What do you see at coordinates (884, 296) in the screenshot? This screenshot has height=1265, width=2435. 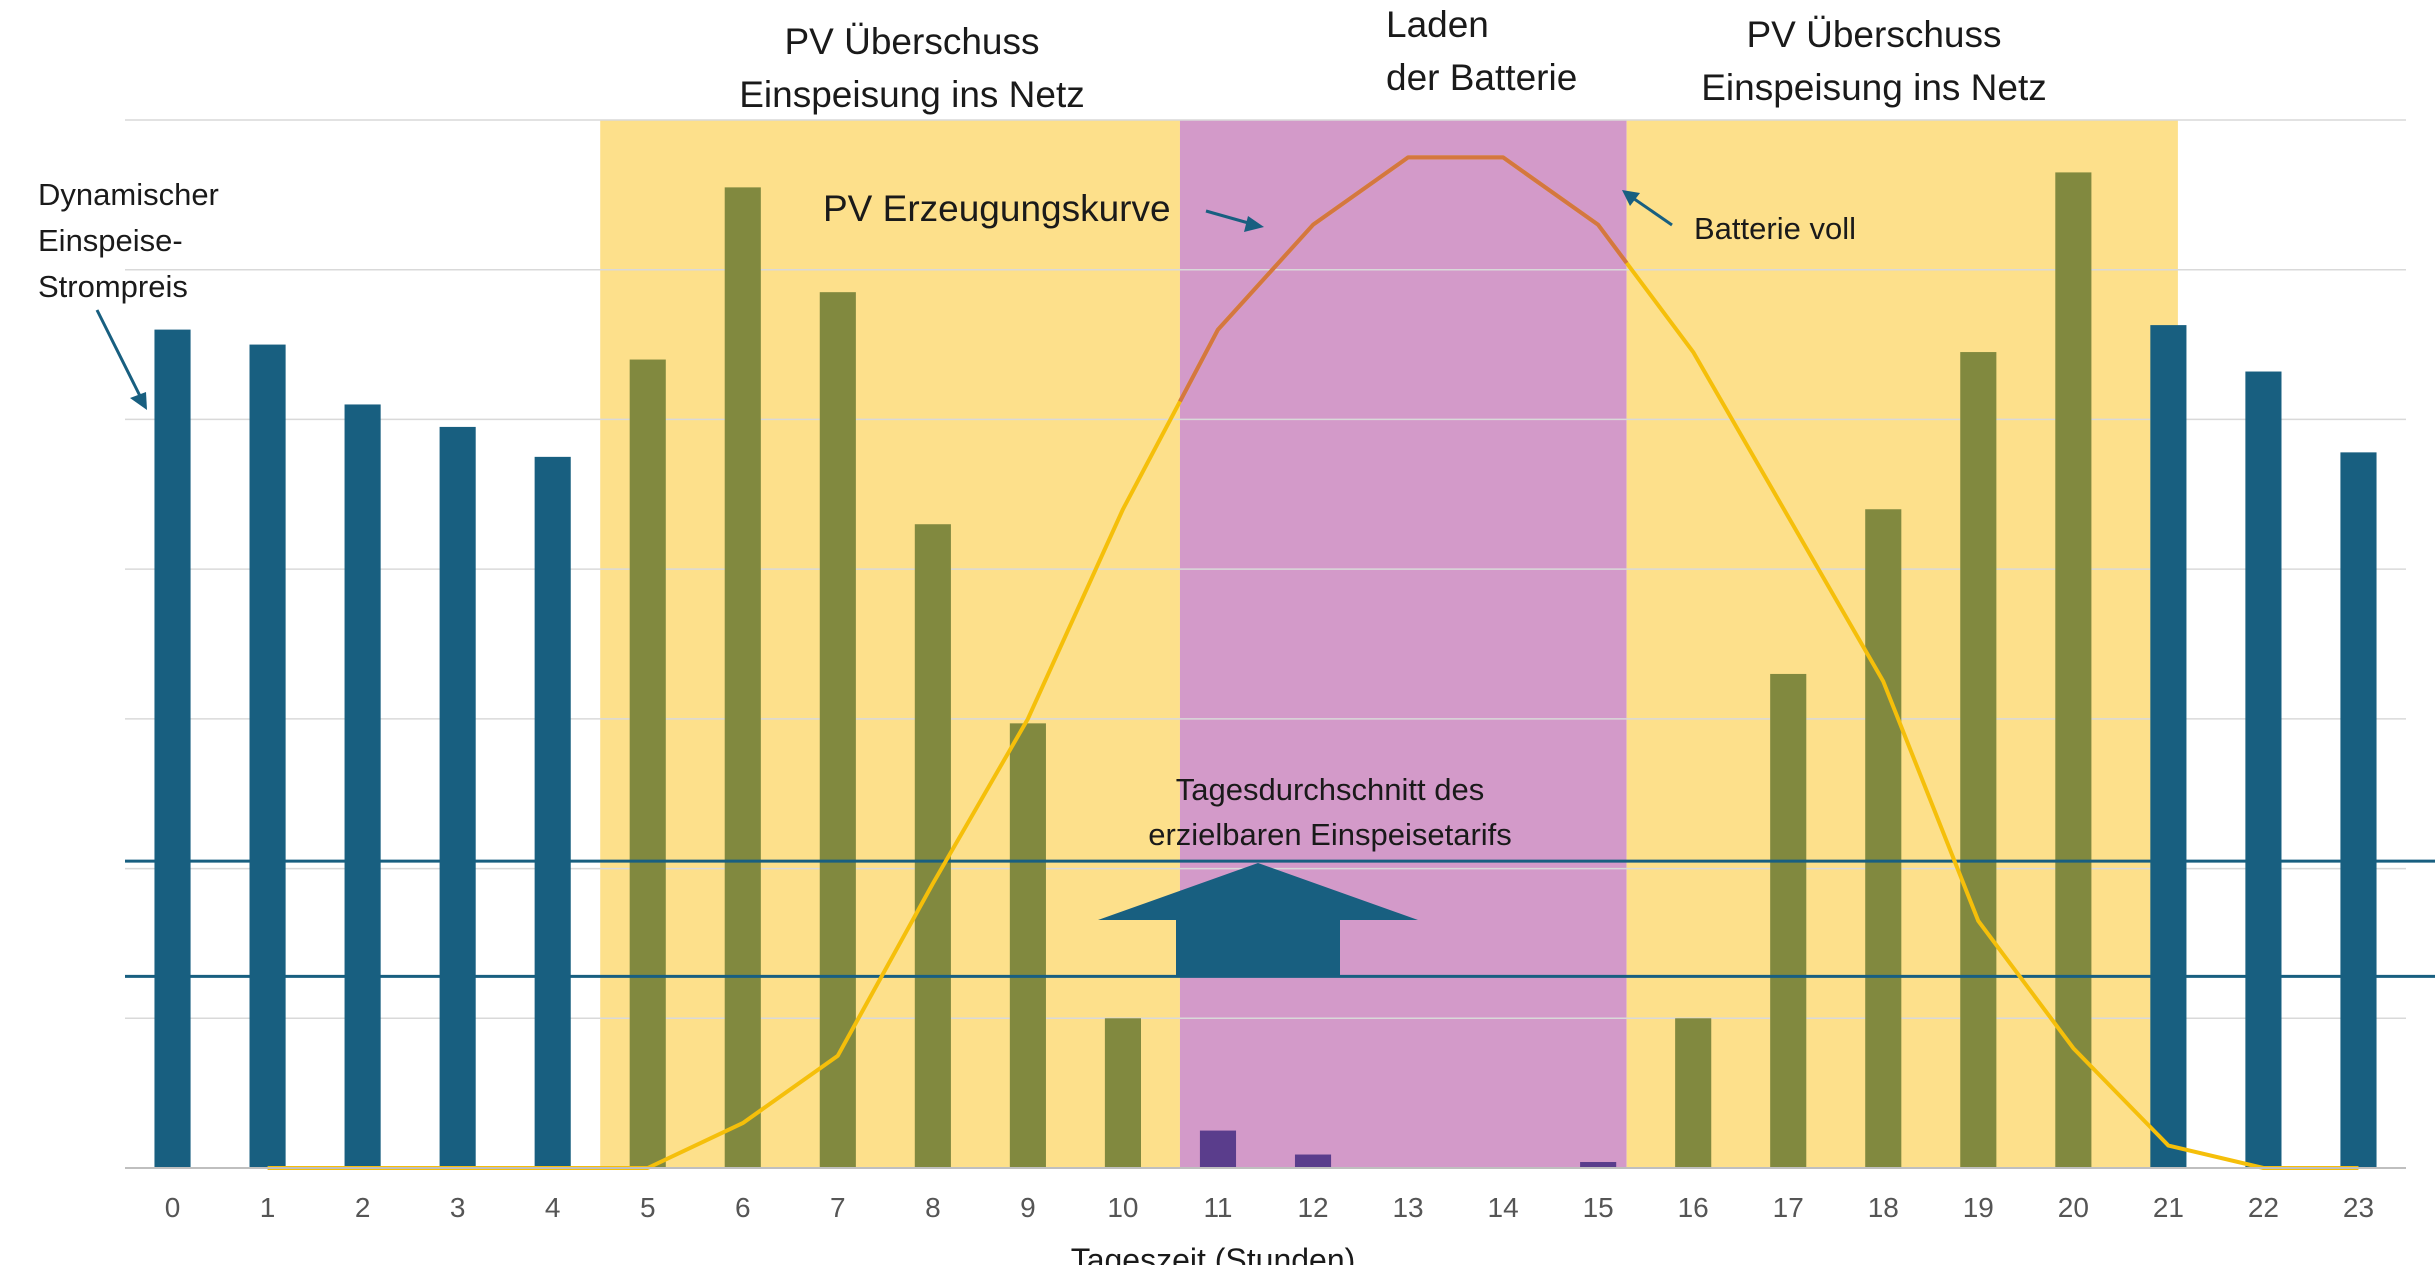 I see `pointer-arrows` at bounding box center [884, 296].